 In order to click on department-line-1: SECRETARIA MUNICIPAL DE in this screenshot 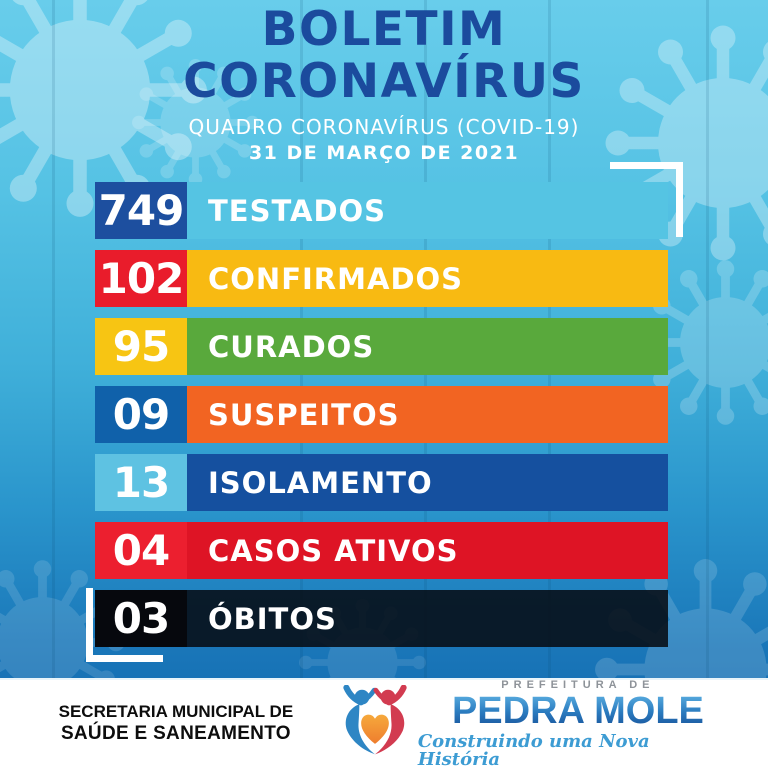, I will do `click(176, 712)`.